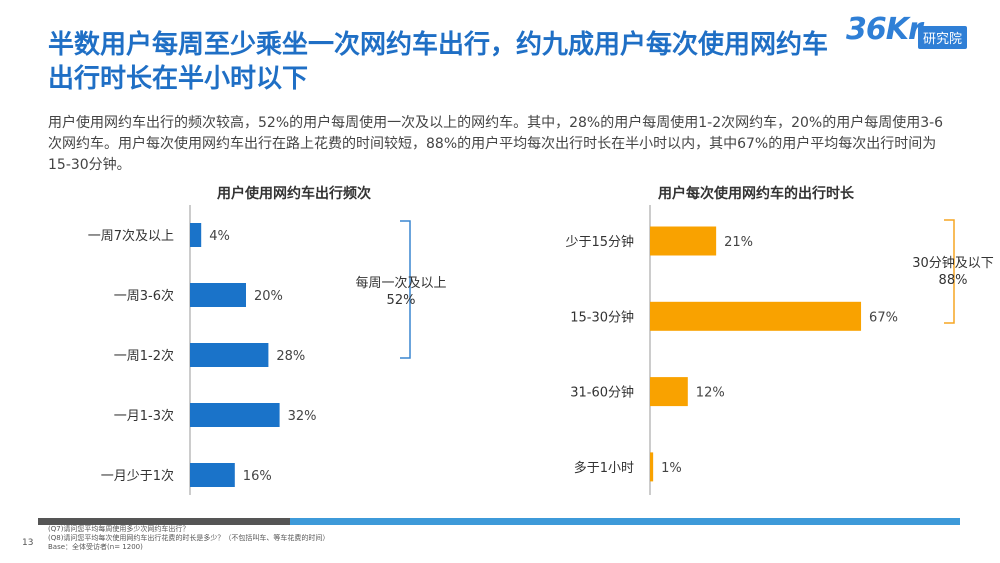 This screenshot has width=1000, height=563. Describe the element at coordinates (95, 547) in the screenshot. I see `footnote-base: Base：全体受访者(n= 1200)` at that location.